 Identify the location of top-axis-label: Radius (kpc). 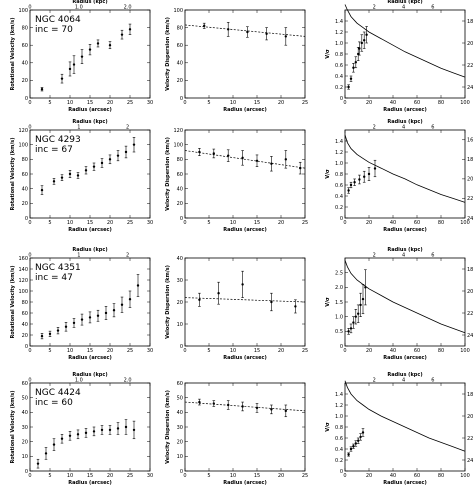
(404, 122).